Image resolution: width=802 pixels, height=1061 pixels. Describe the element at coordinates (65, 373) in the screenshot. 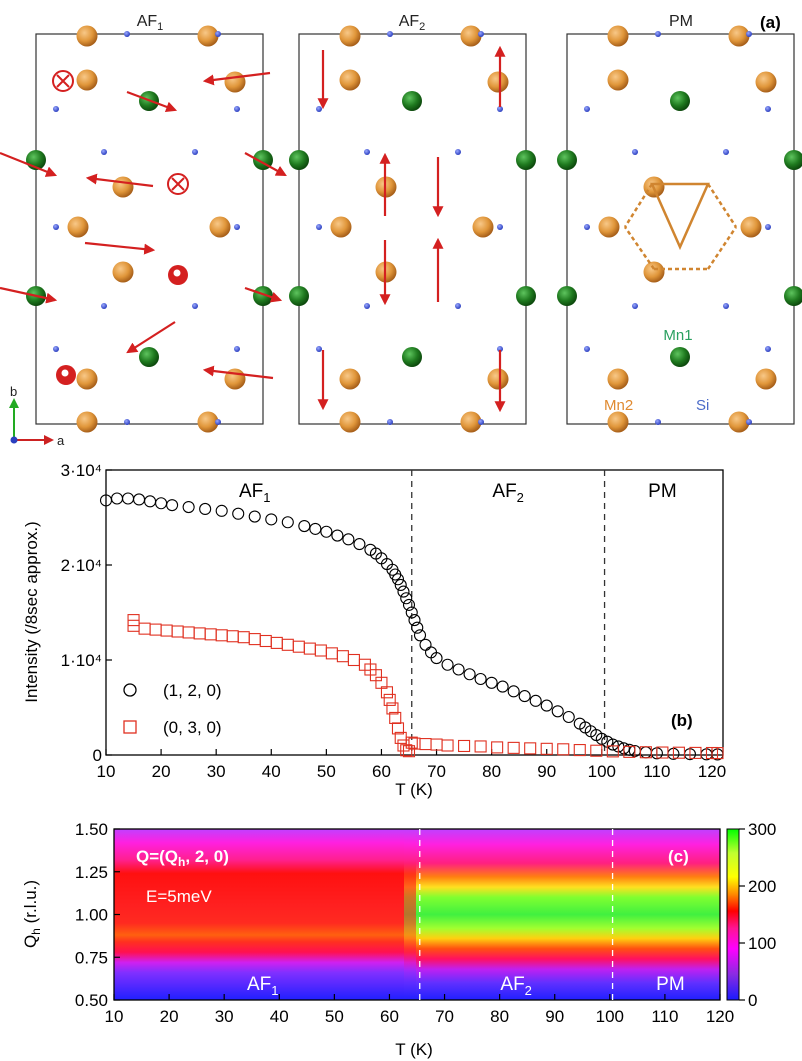

I see `dot-icon` at that location.